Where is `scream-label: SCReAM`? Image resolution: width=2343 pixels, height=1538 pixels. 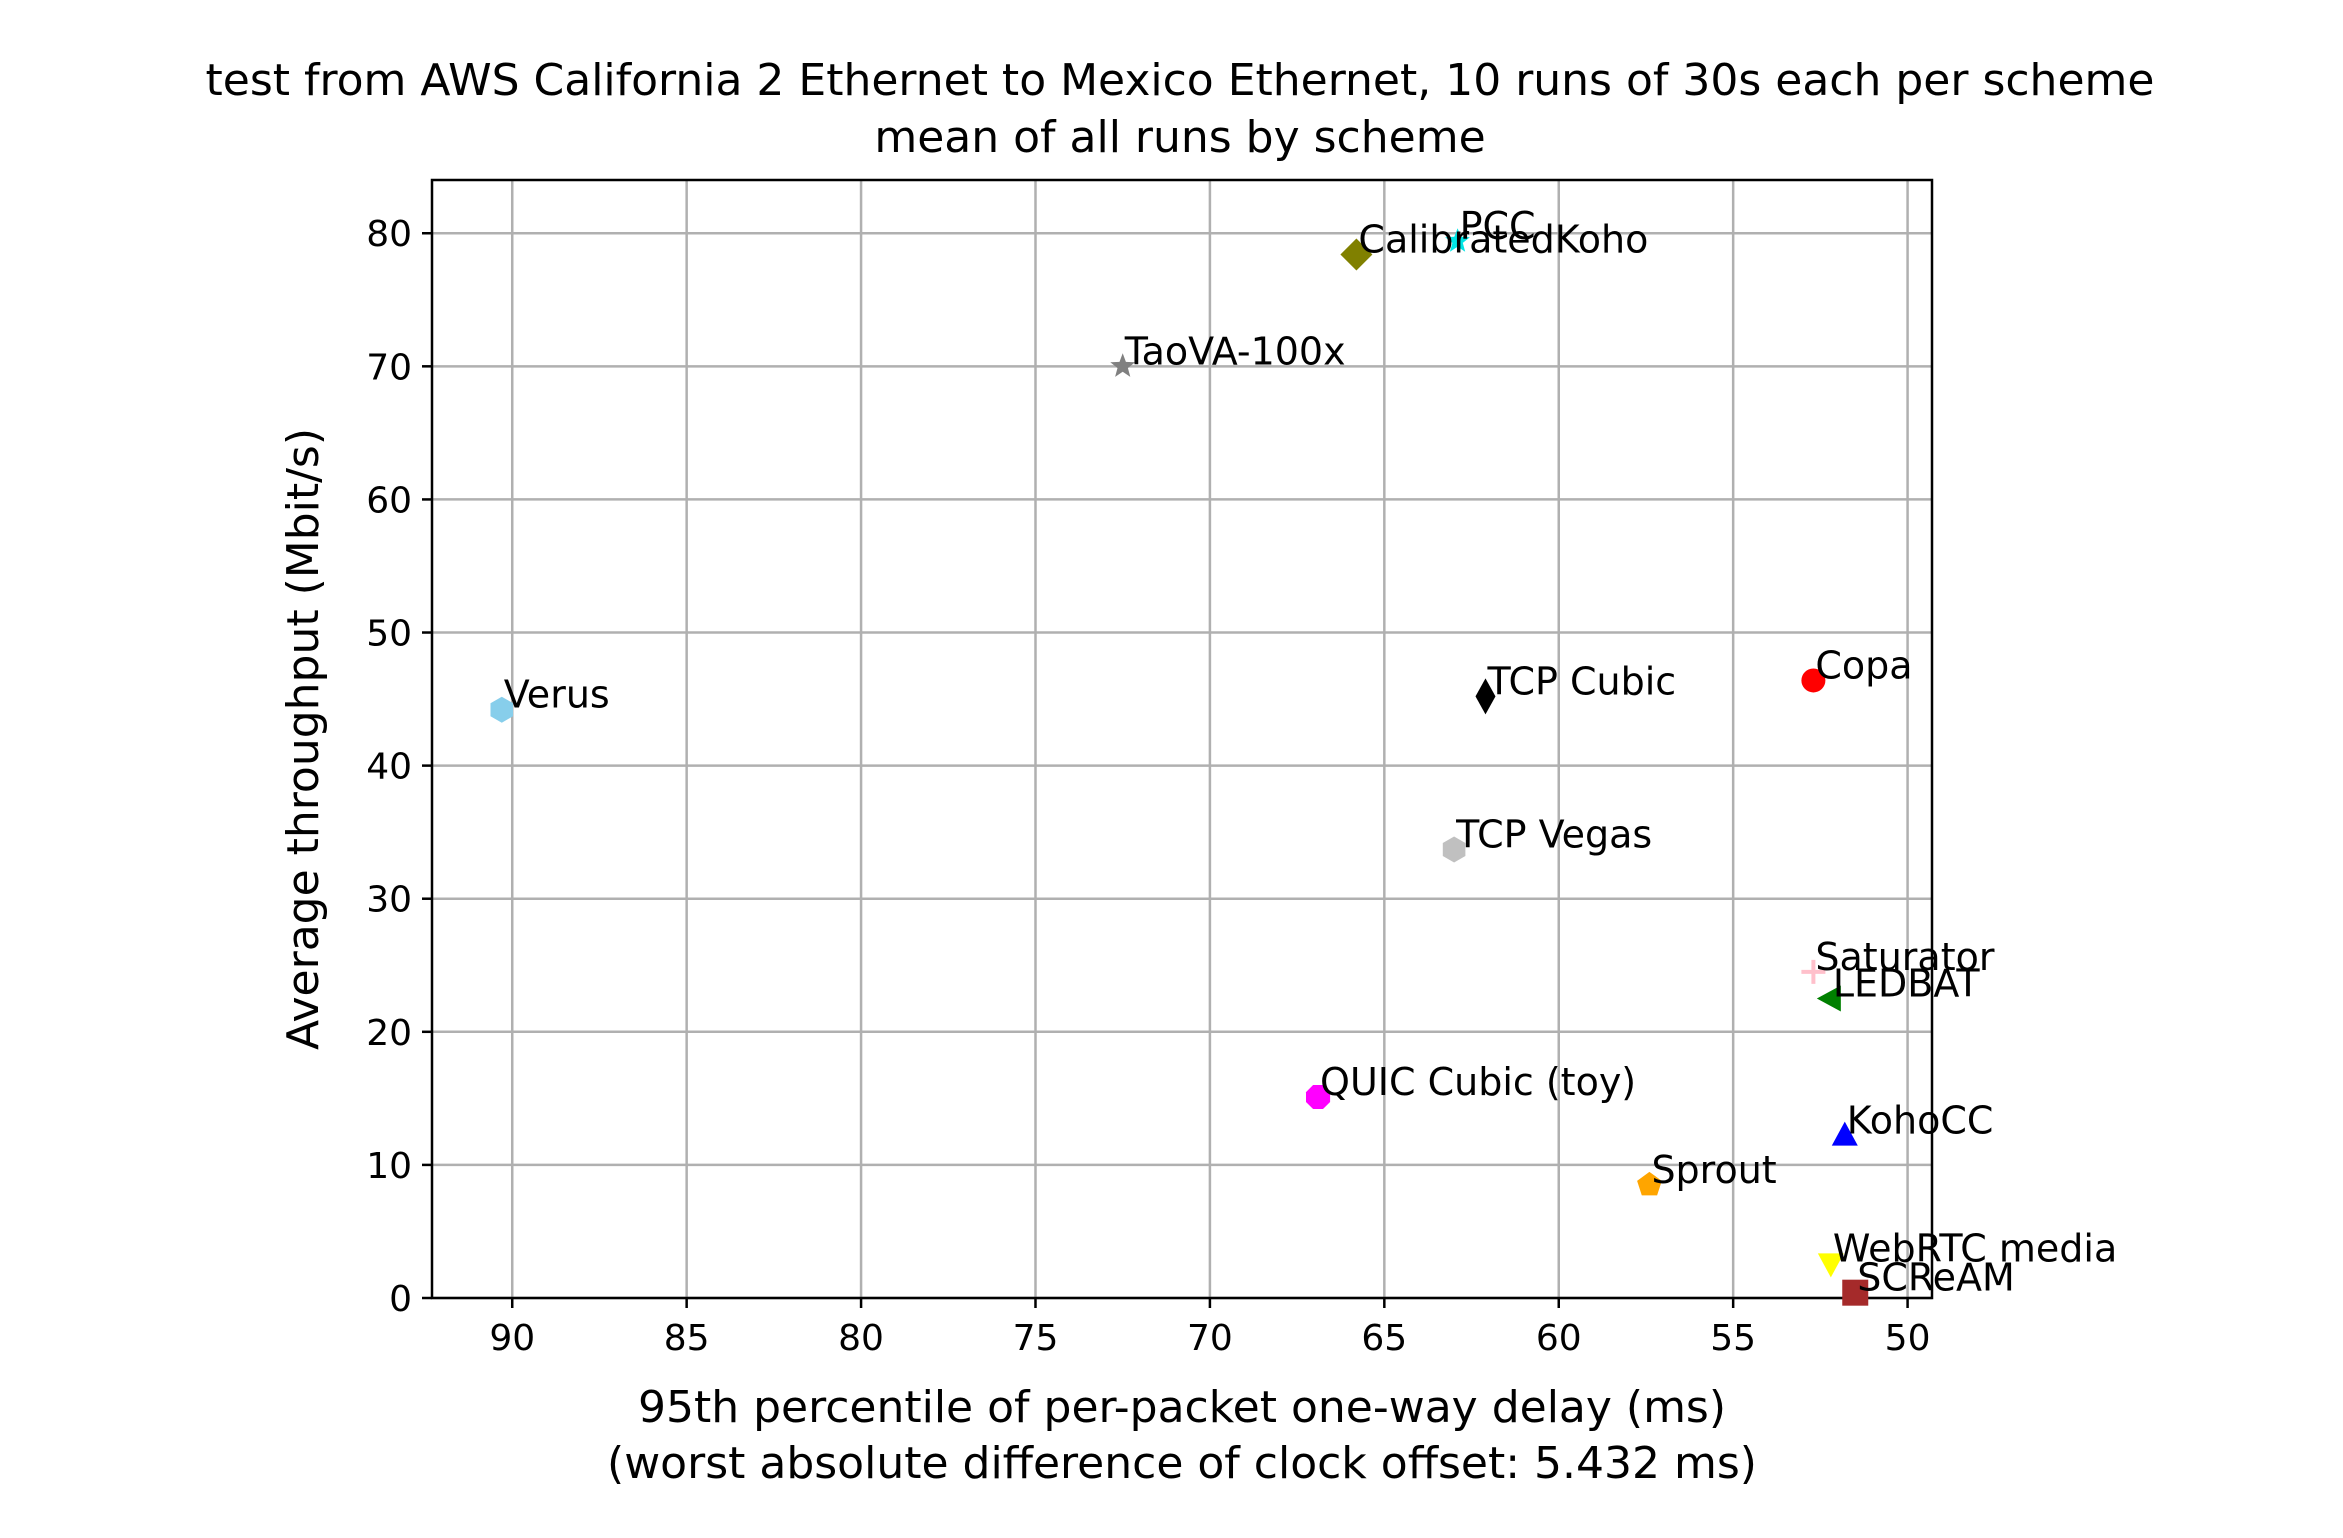
scream-label: SCReAM is located at coordinates (1936, 1278).